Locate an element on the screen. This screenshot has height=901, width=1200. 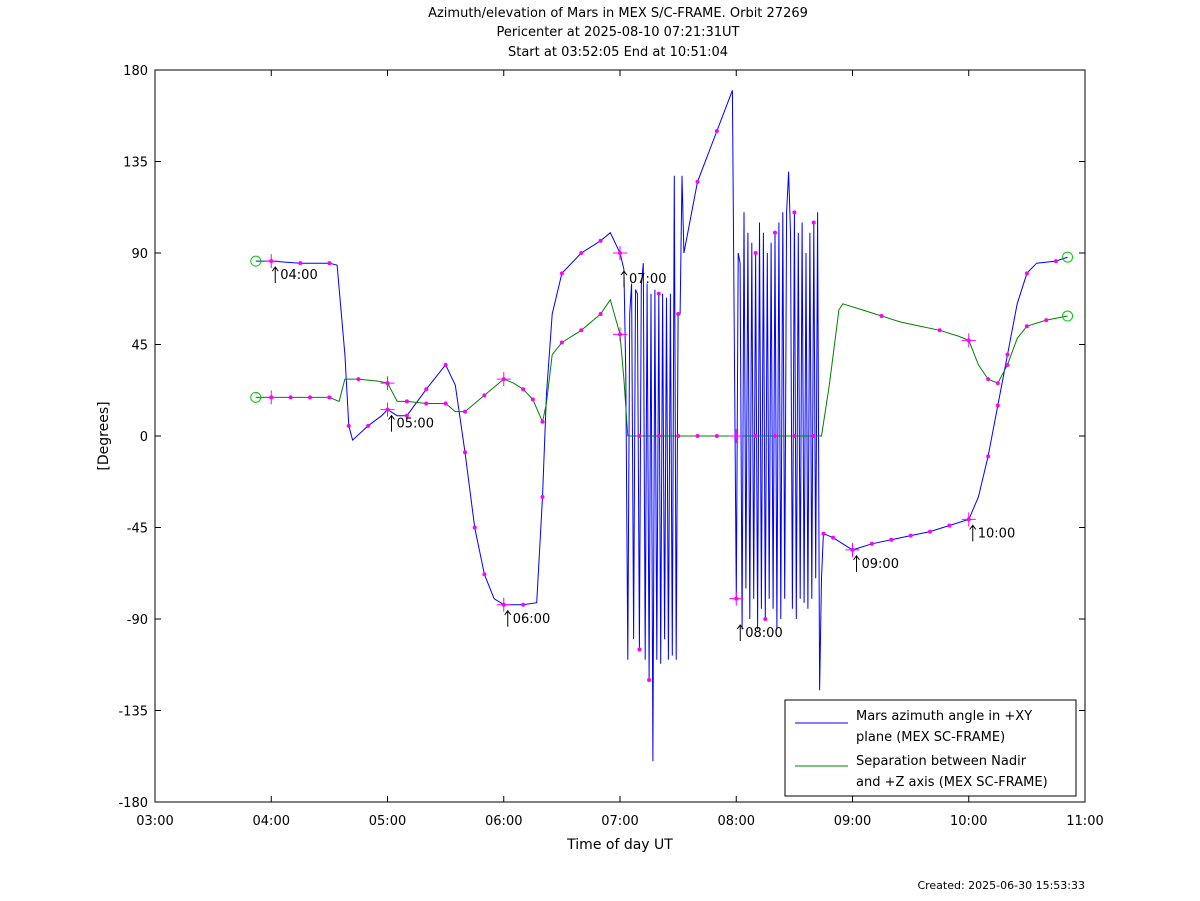
series-line-separation is located at coordinates (661, 367).